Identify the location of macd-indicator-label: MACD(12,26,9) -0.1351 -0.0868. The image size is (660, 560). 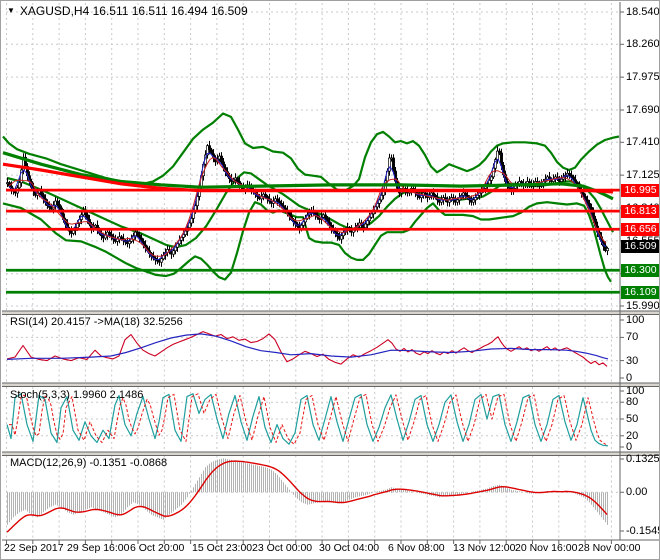
(89, 463).